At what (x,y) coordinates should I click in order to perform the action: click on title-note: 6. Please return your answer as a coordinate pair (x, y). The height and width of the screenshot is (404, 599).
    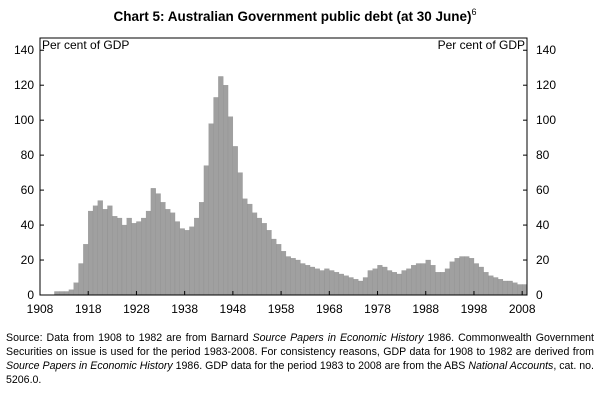
    Looking at the image, I should click on (474, 12).